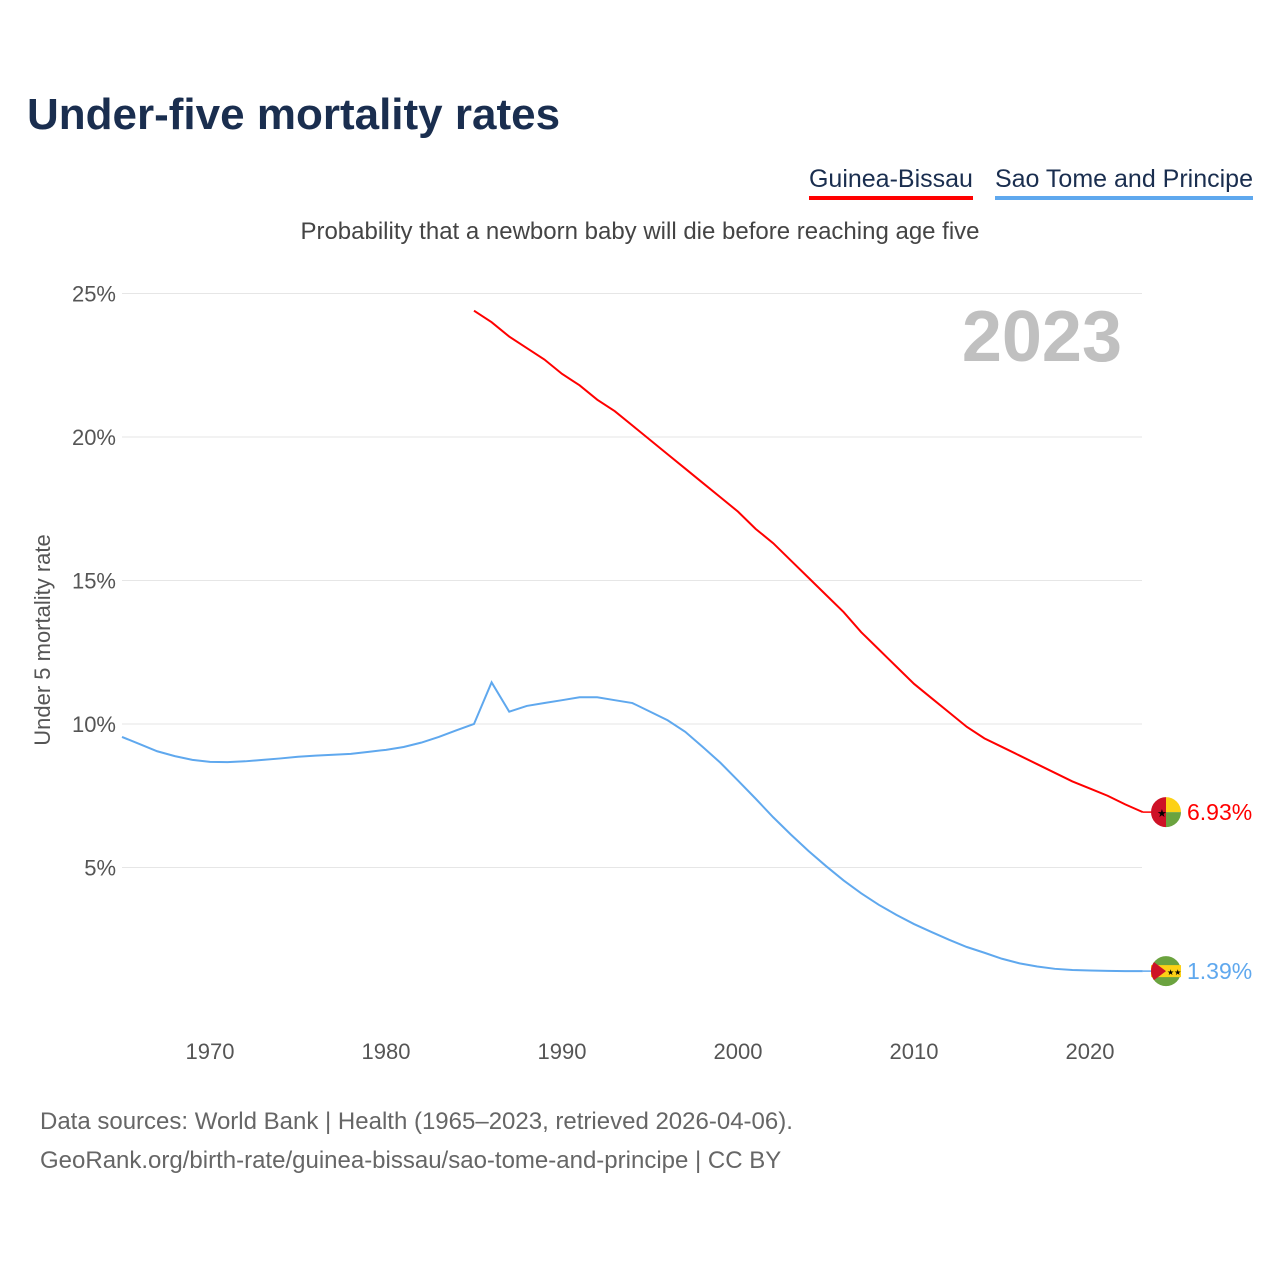 This screenshot has width=1280, height=1280. Describe the element at coordinates (94, 724) in the screenshot. I see `y-tick-label: 10%` at that location.